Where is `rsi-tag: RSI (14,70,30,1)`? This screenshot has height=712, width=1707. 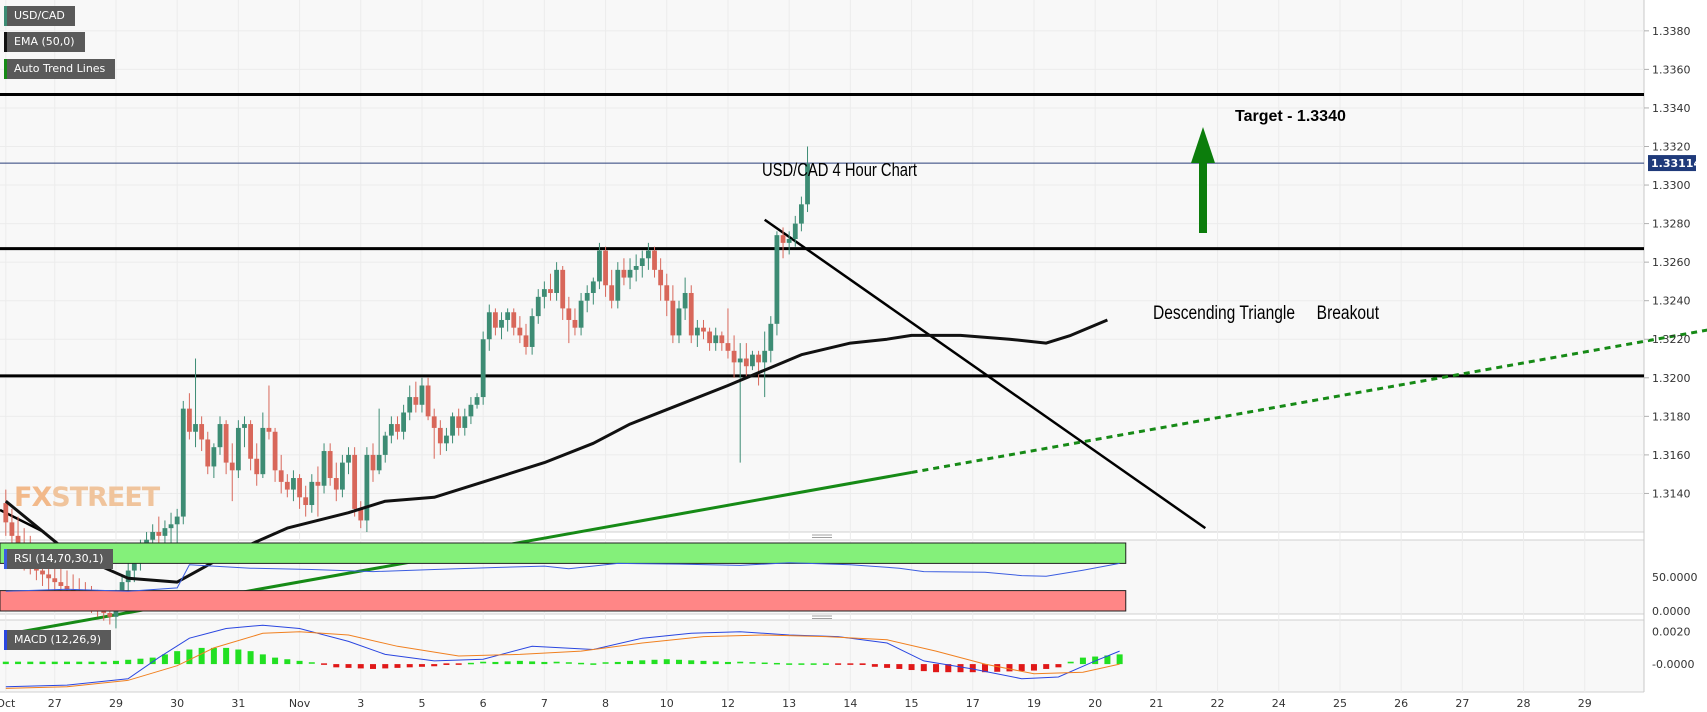
rsi-tag: RSI (14,70,30,1) is located at coordinates (59, 559).